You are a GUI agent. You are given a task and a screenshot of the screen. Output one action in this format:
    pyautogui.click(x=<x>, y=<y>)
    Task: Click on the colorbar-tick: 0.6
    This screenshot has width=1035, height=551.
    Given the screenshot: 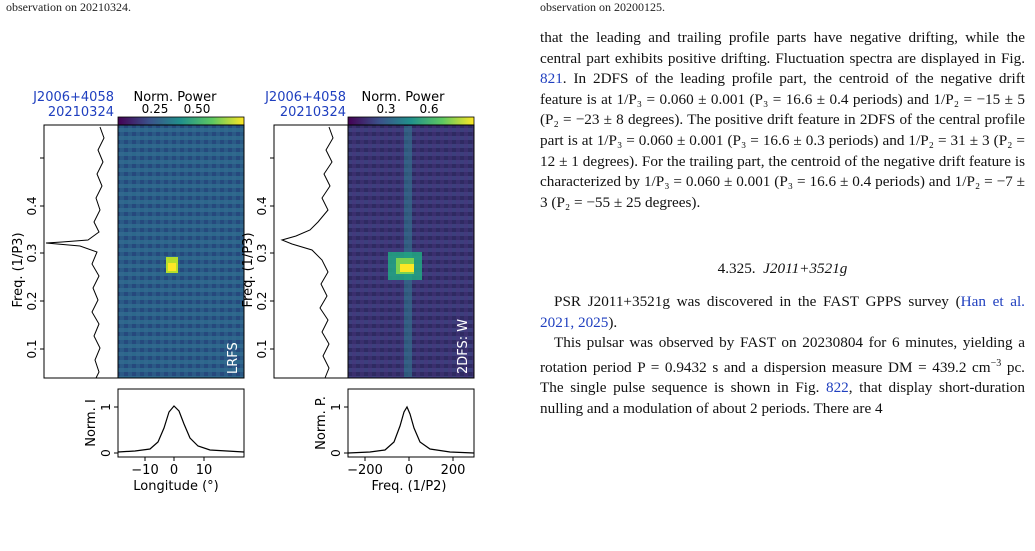 What is the action you would take?
    pyautogui.click(x=428, y=109)
    